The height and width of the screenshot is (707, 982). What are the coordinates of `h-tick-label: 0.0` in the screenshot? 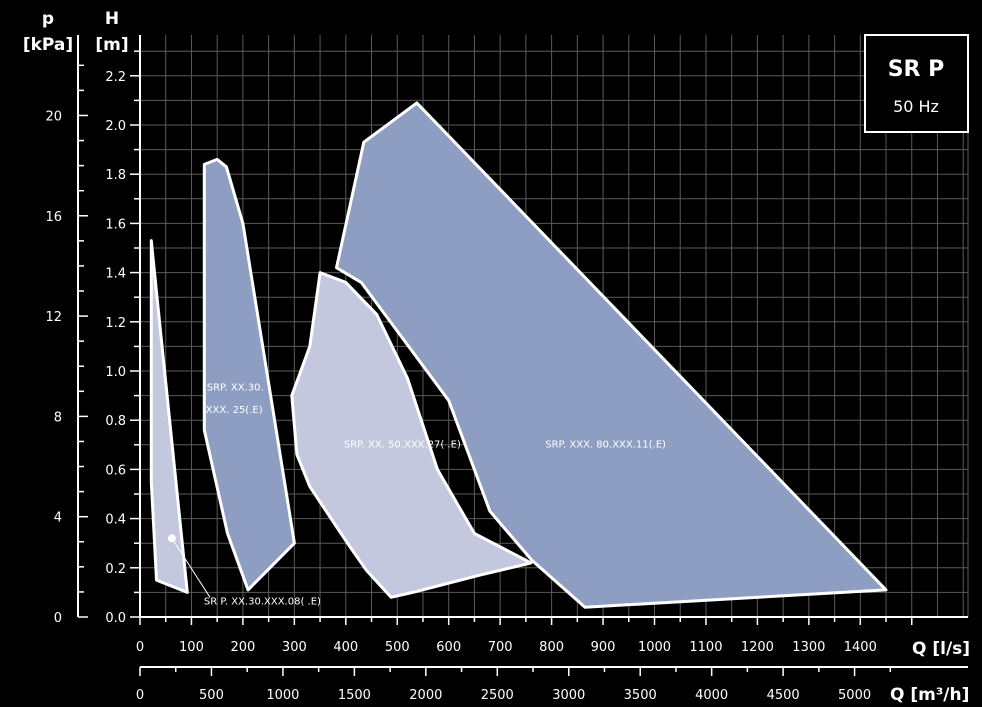 It's located at (115, 618).